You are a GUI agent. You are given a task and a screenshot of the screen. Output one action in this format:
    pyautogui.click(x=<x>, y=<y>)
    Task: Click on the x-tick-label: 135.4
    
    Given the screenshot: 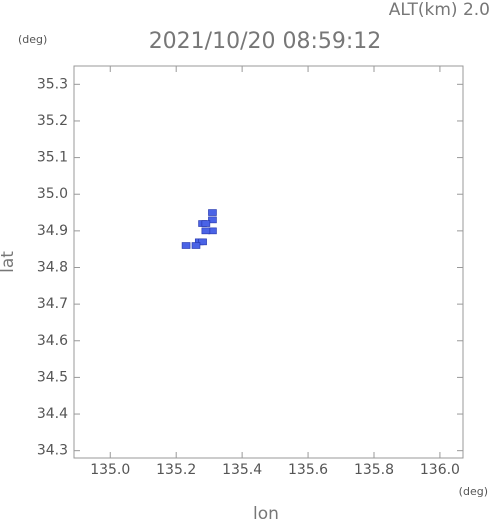 What is the action you would take?
    pyautogui.click(x=242, y=470)
    